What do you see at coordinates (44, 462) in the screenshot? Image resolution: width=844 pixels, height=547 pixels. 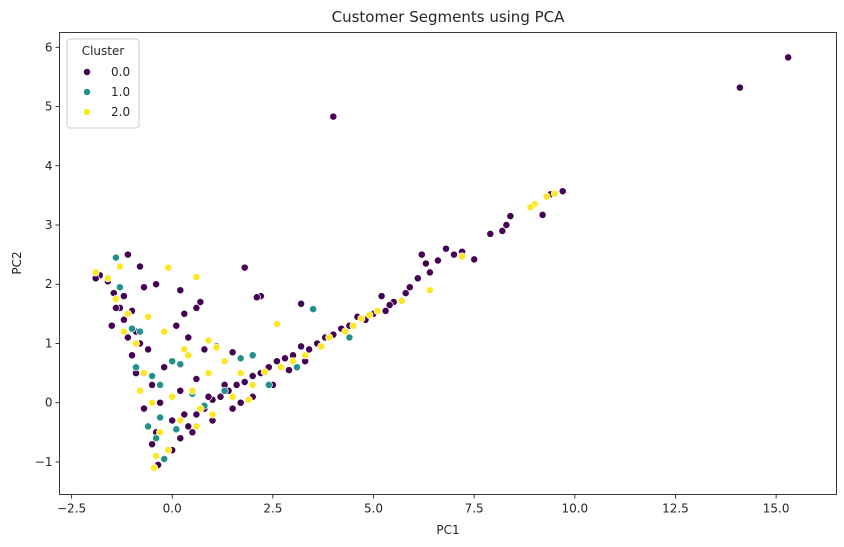 I see `y-tick-label: −1` at bounding box center [44, 462].